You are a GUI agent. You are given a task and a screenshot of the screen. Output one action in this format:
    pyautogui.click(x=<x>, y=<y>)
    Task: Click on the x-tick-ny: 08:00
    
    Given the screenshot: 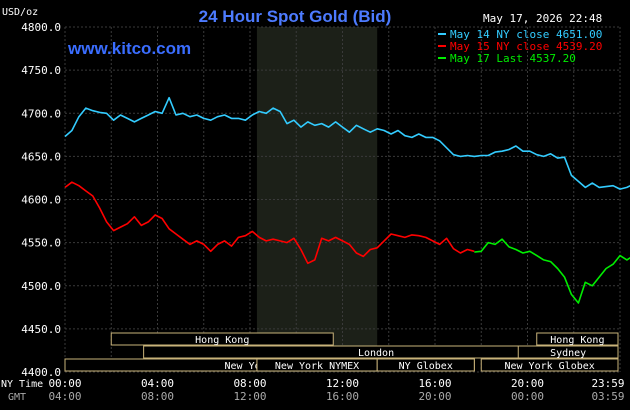 What is the action you would take?
    pyautogui.click(x=249, y=383)
    